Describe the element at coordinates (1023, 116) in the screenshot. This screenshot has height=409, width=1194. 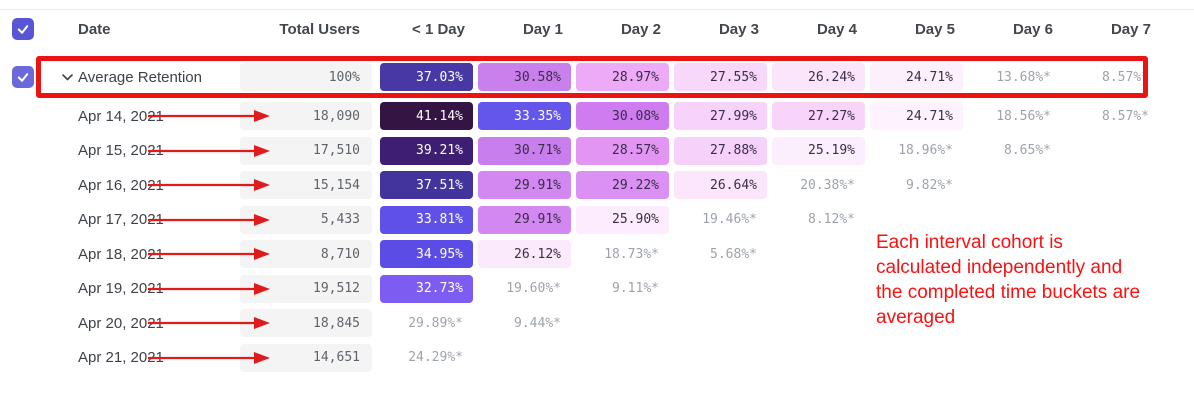
I see `retention-cell-estimated: 18.56%*` at that location.